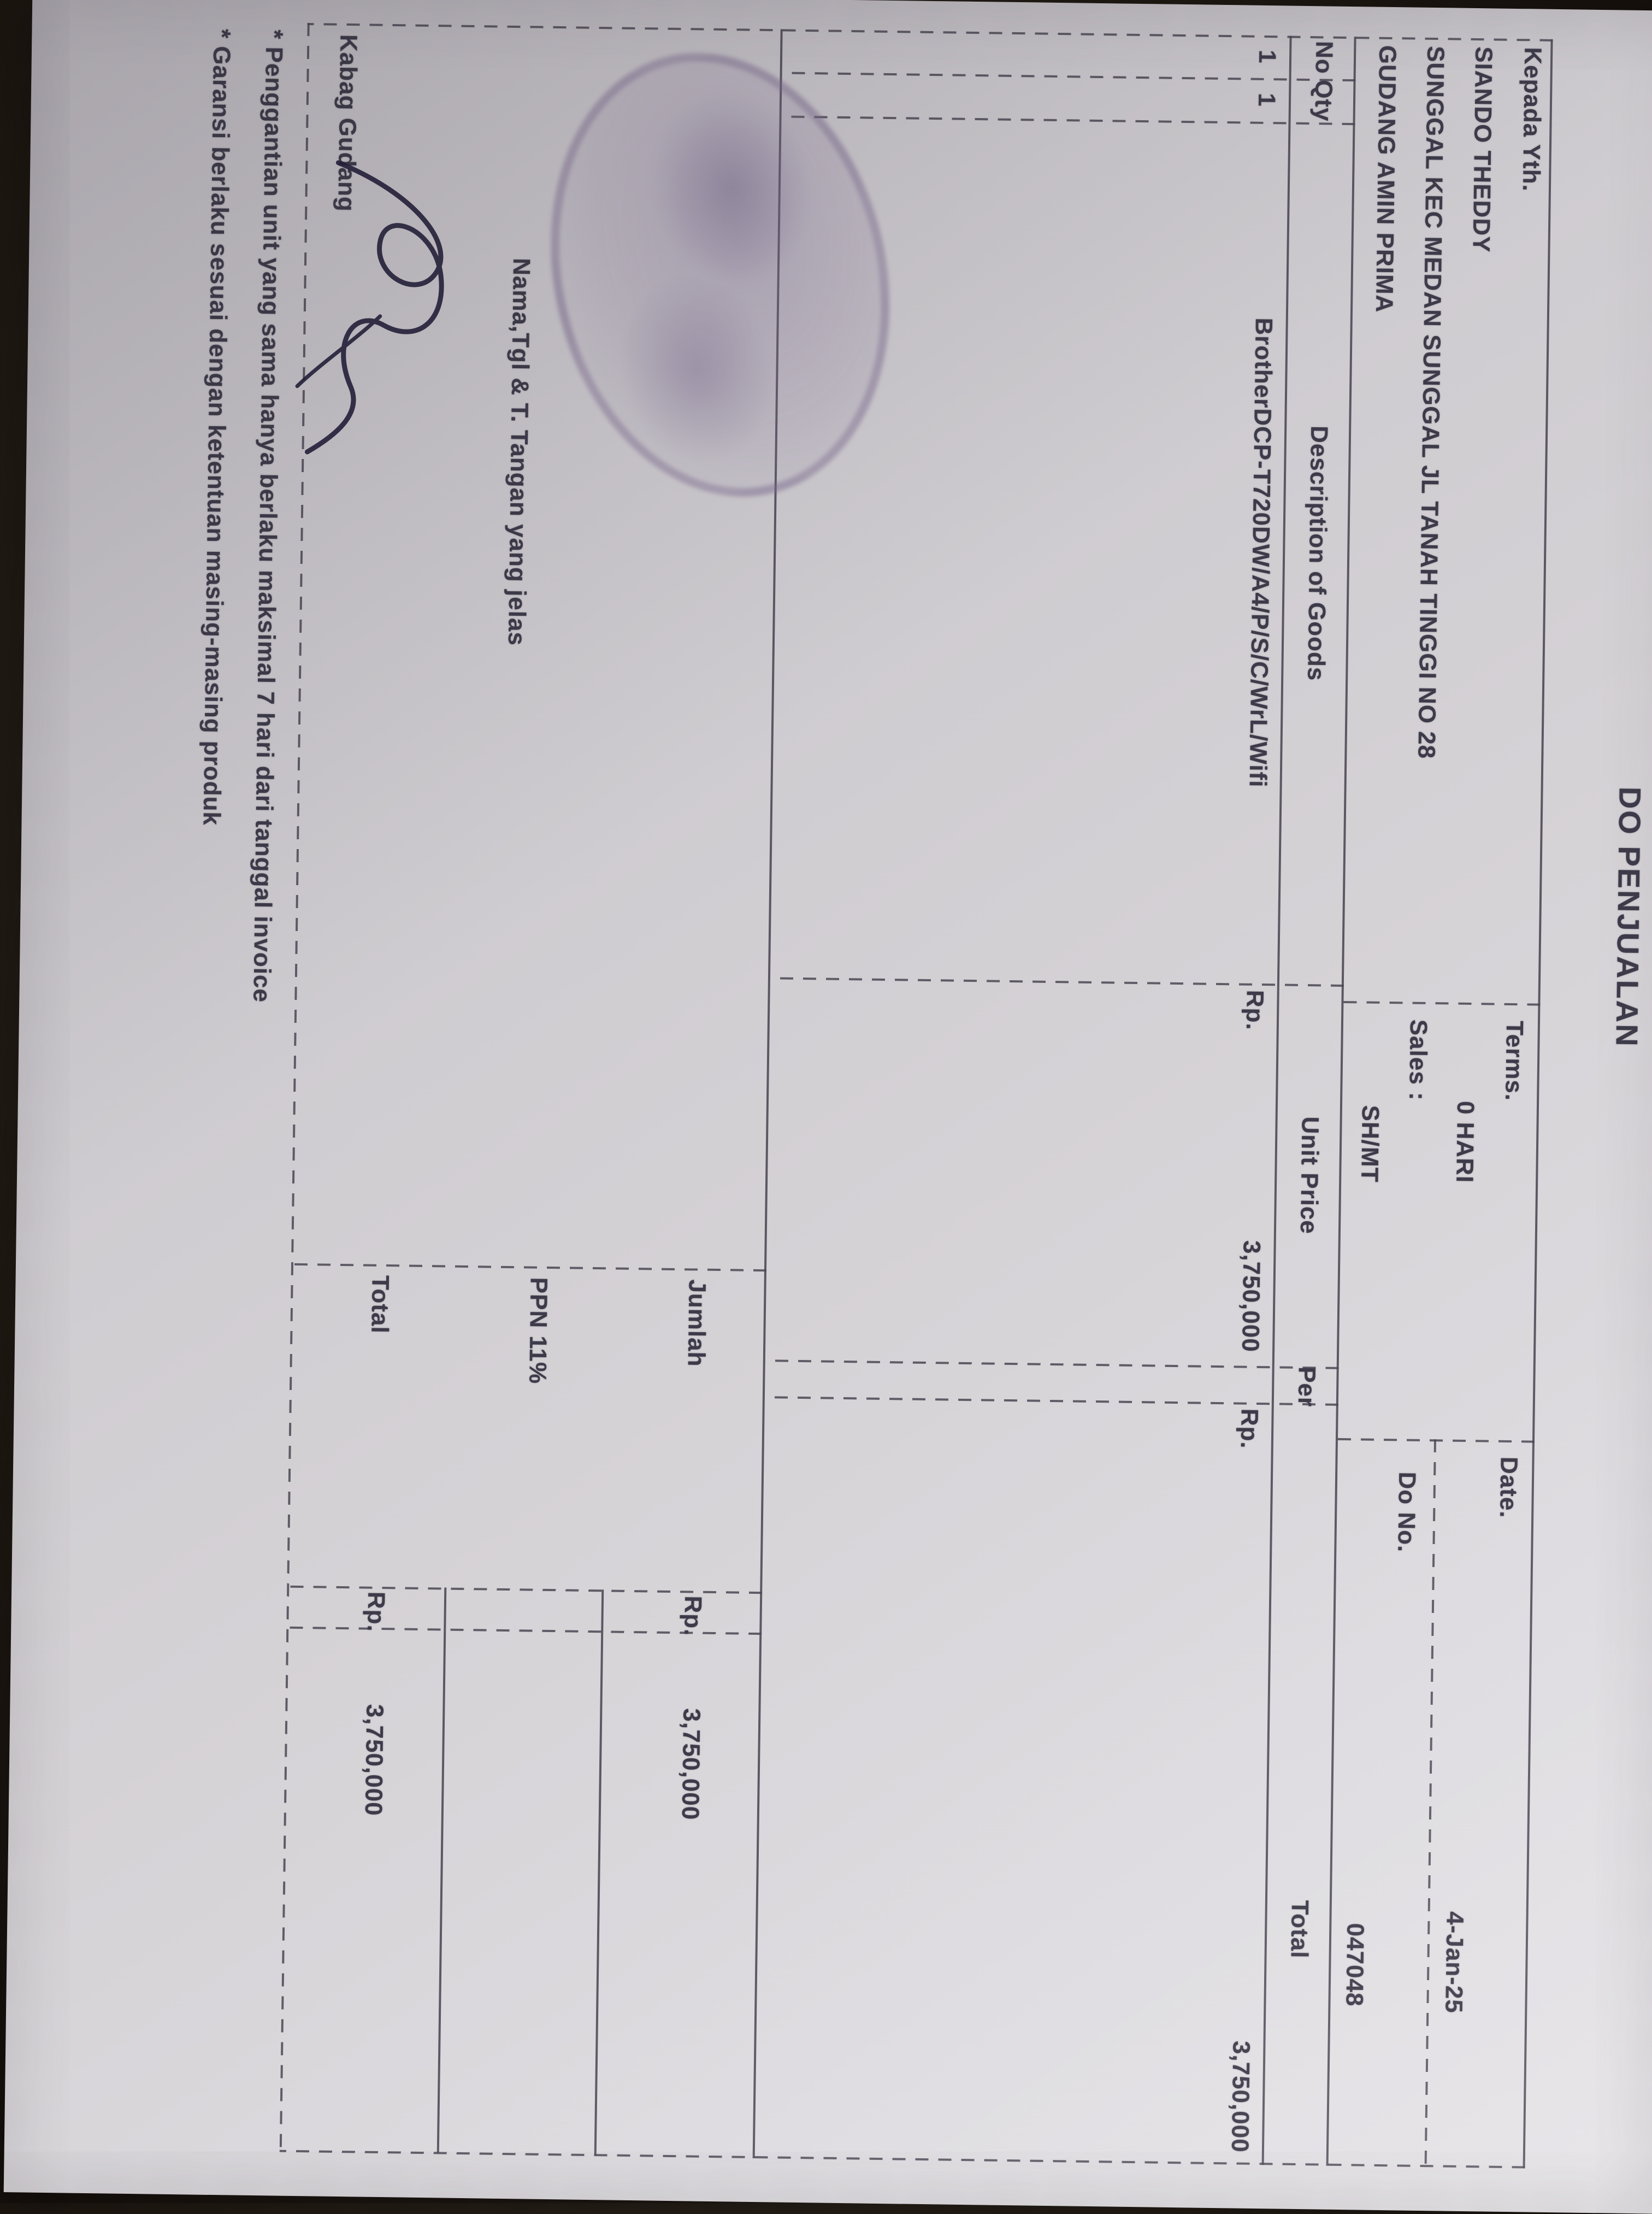  What do you see at coordinates (1260, 552) in the screenshot?
I see `row-description: BrotherDCP-T720DW/A4/P/S/C/WrL/Wifi` at bounding box center [1260, 552].